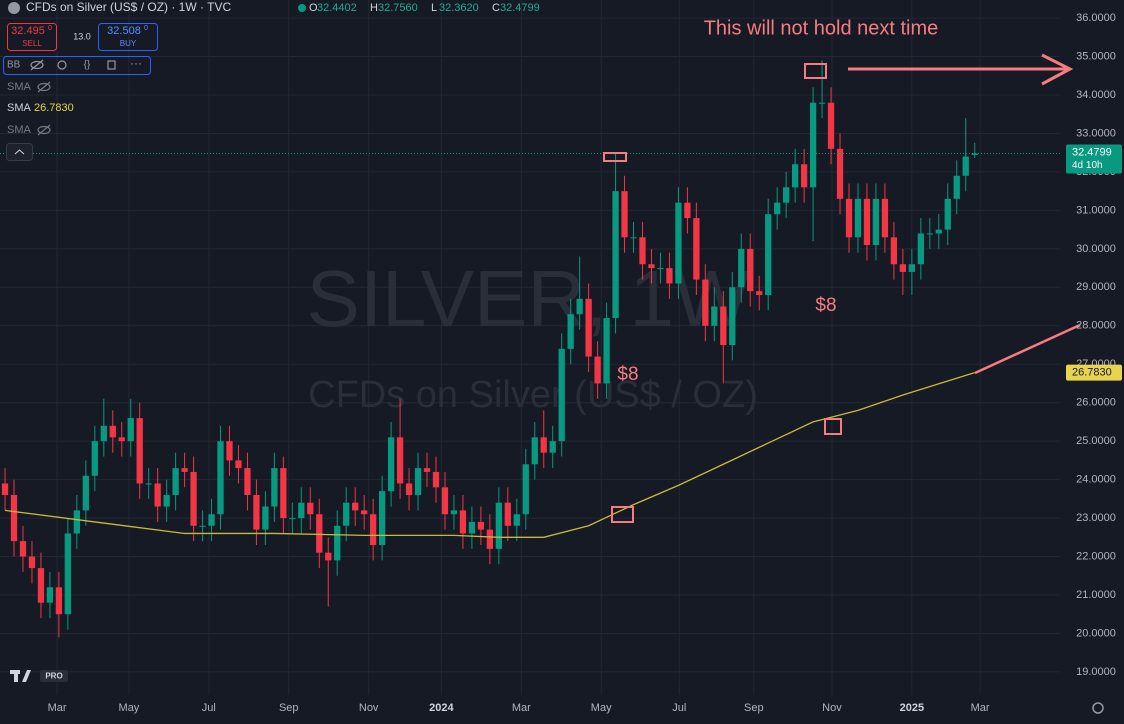  I want to click on settings-icon, so click(62, 65).